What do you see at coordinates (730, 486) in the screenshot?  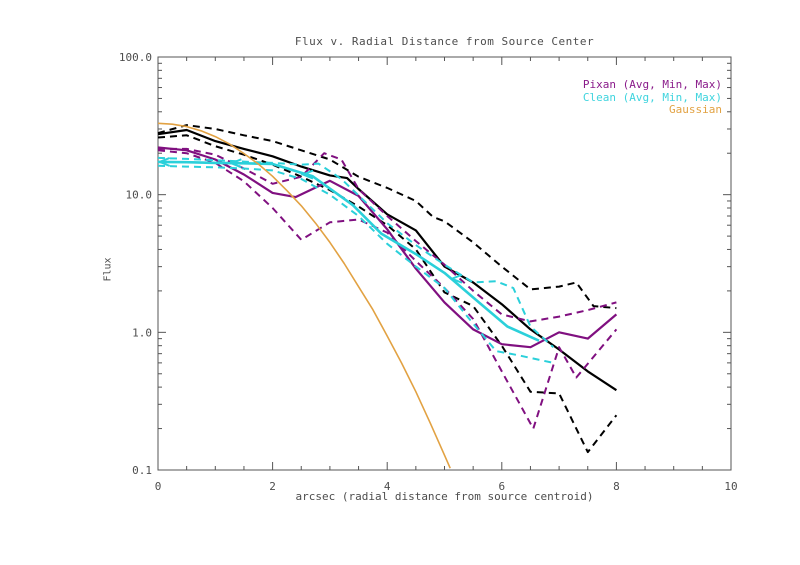 I see `x-tick-label: 10` at bounding box center [730, 486].